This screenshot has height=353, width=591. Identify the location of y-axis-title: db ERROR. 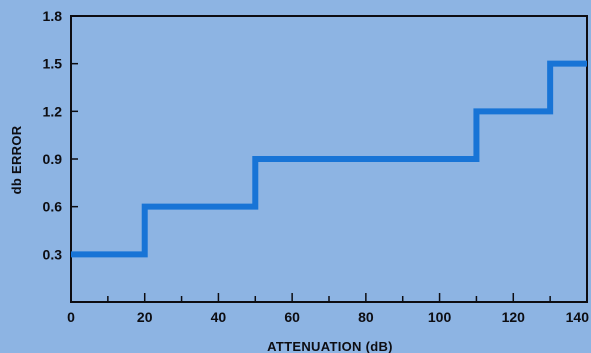
(16, 159).